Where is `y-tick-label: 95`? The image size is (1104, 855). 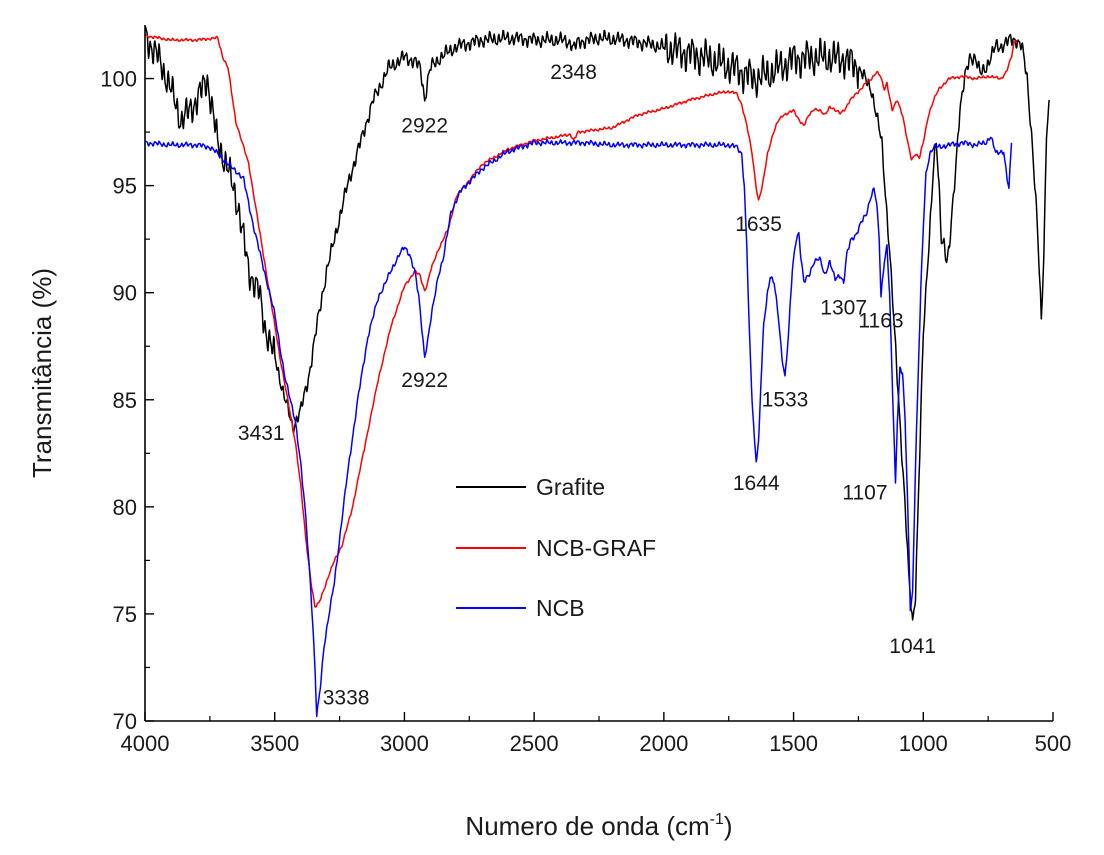 y-tick-label: 95 is located at coordinates (125, 186).